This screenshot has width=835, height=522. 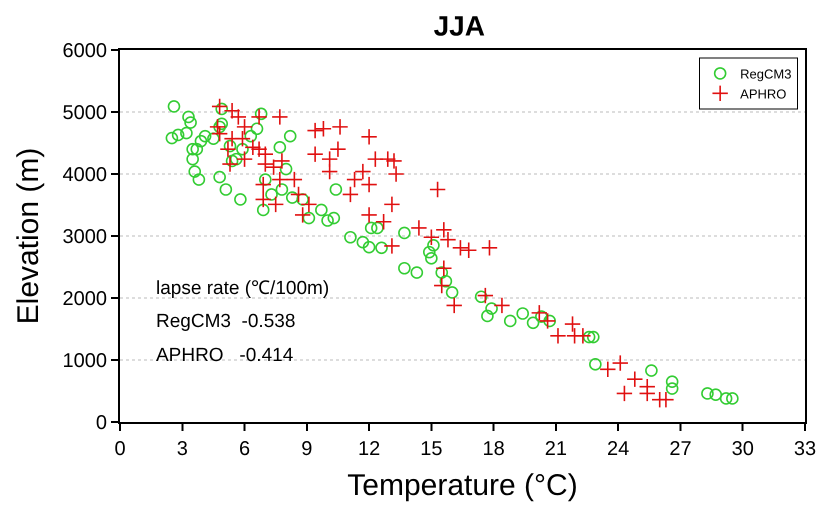 What do you see at coordinates (556, 449) in the screenshot?
I see `x-tick-label: 21` at bounding box center [556, 449].